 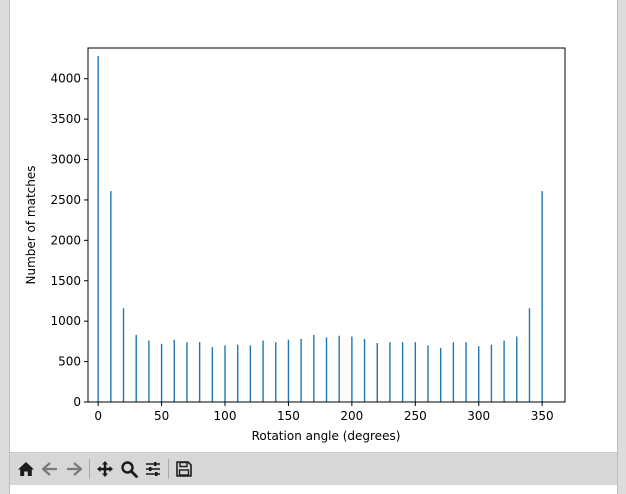 What do you see at coordinates (31, 225) in the screenshot?
I see `y-axis-label: Number of matches` at bounding box center [31, 225].